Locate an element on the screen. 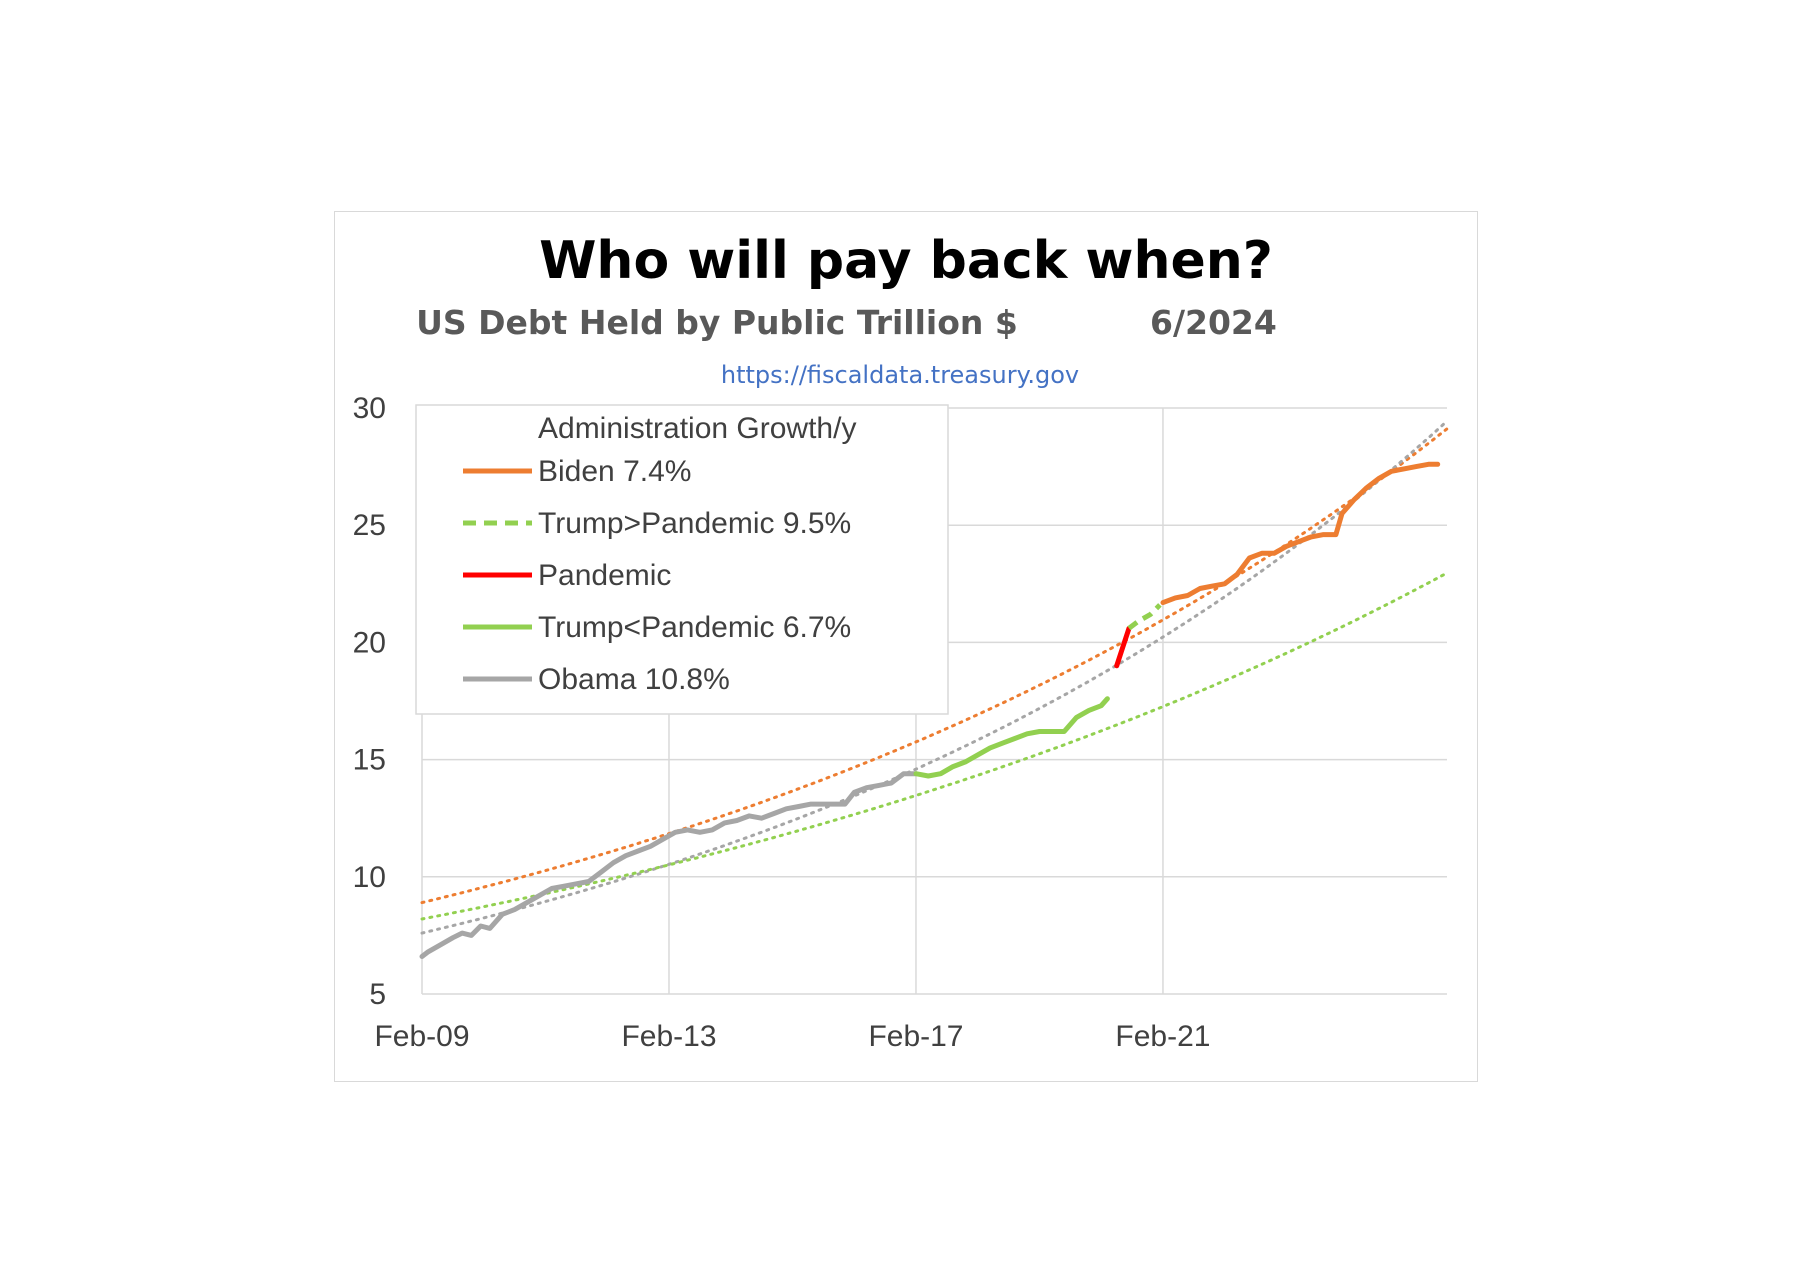 Image resolution: width=1800 pixels, height=1285 pixels. x-axis-ticks: Feb-09 Feb-13 Feb-17 Feb-21 is located at coordinates (792, 1036).